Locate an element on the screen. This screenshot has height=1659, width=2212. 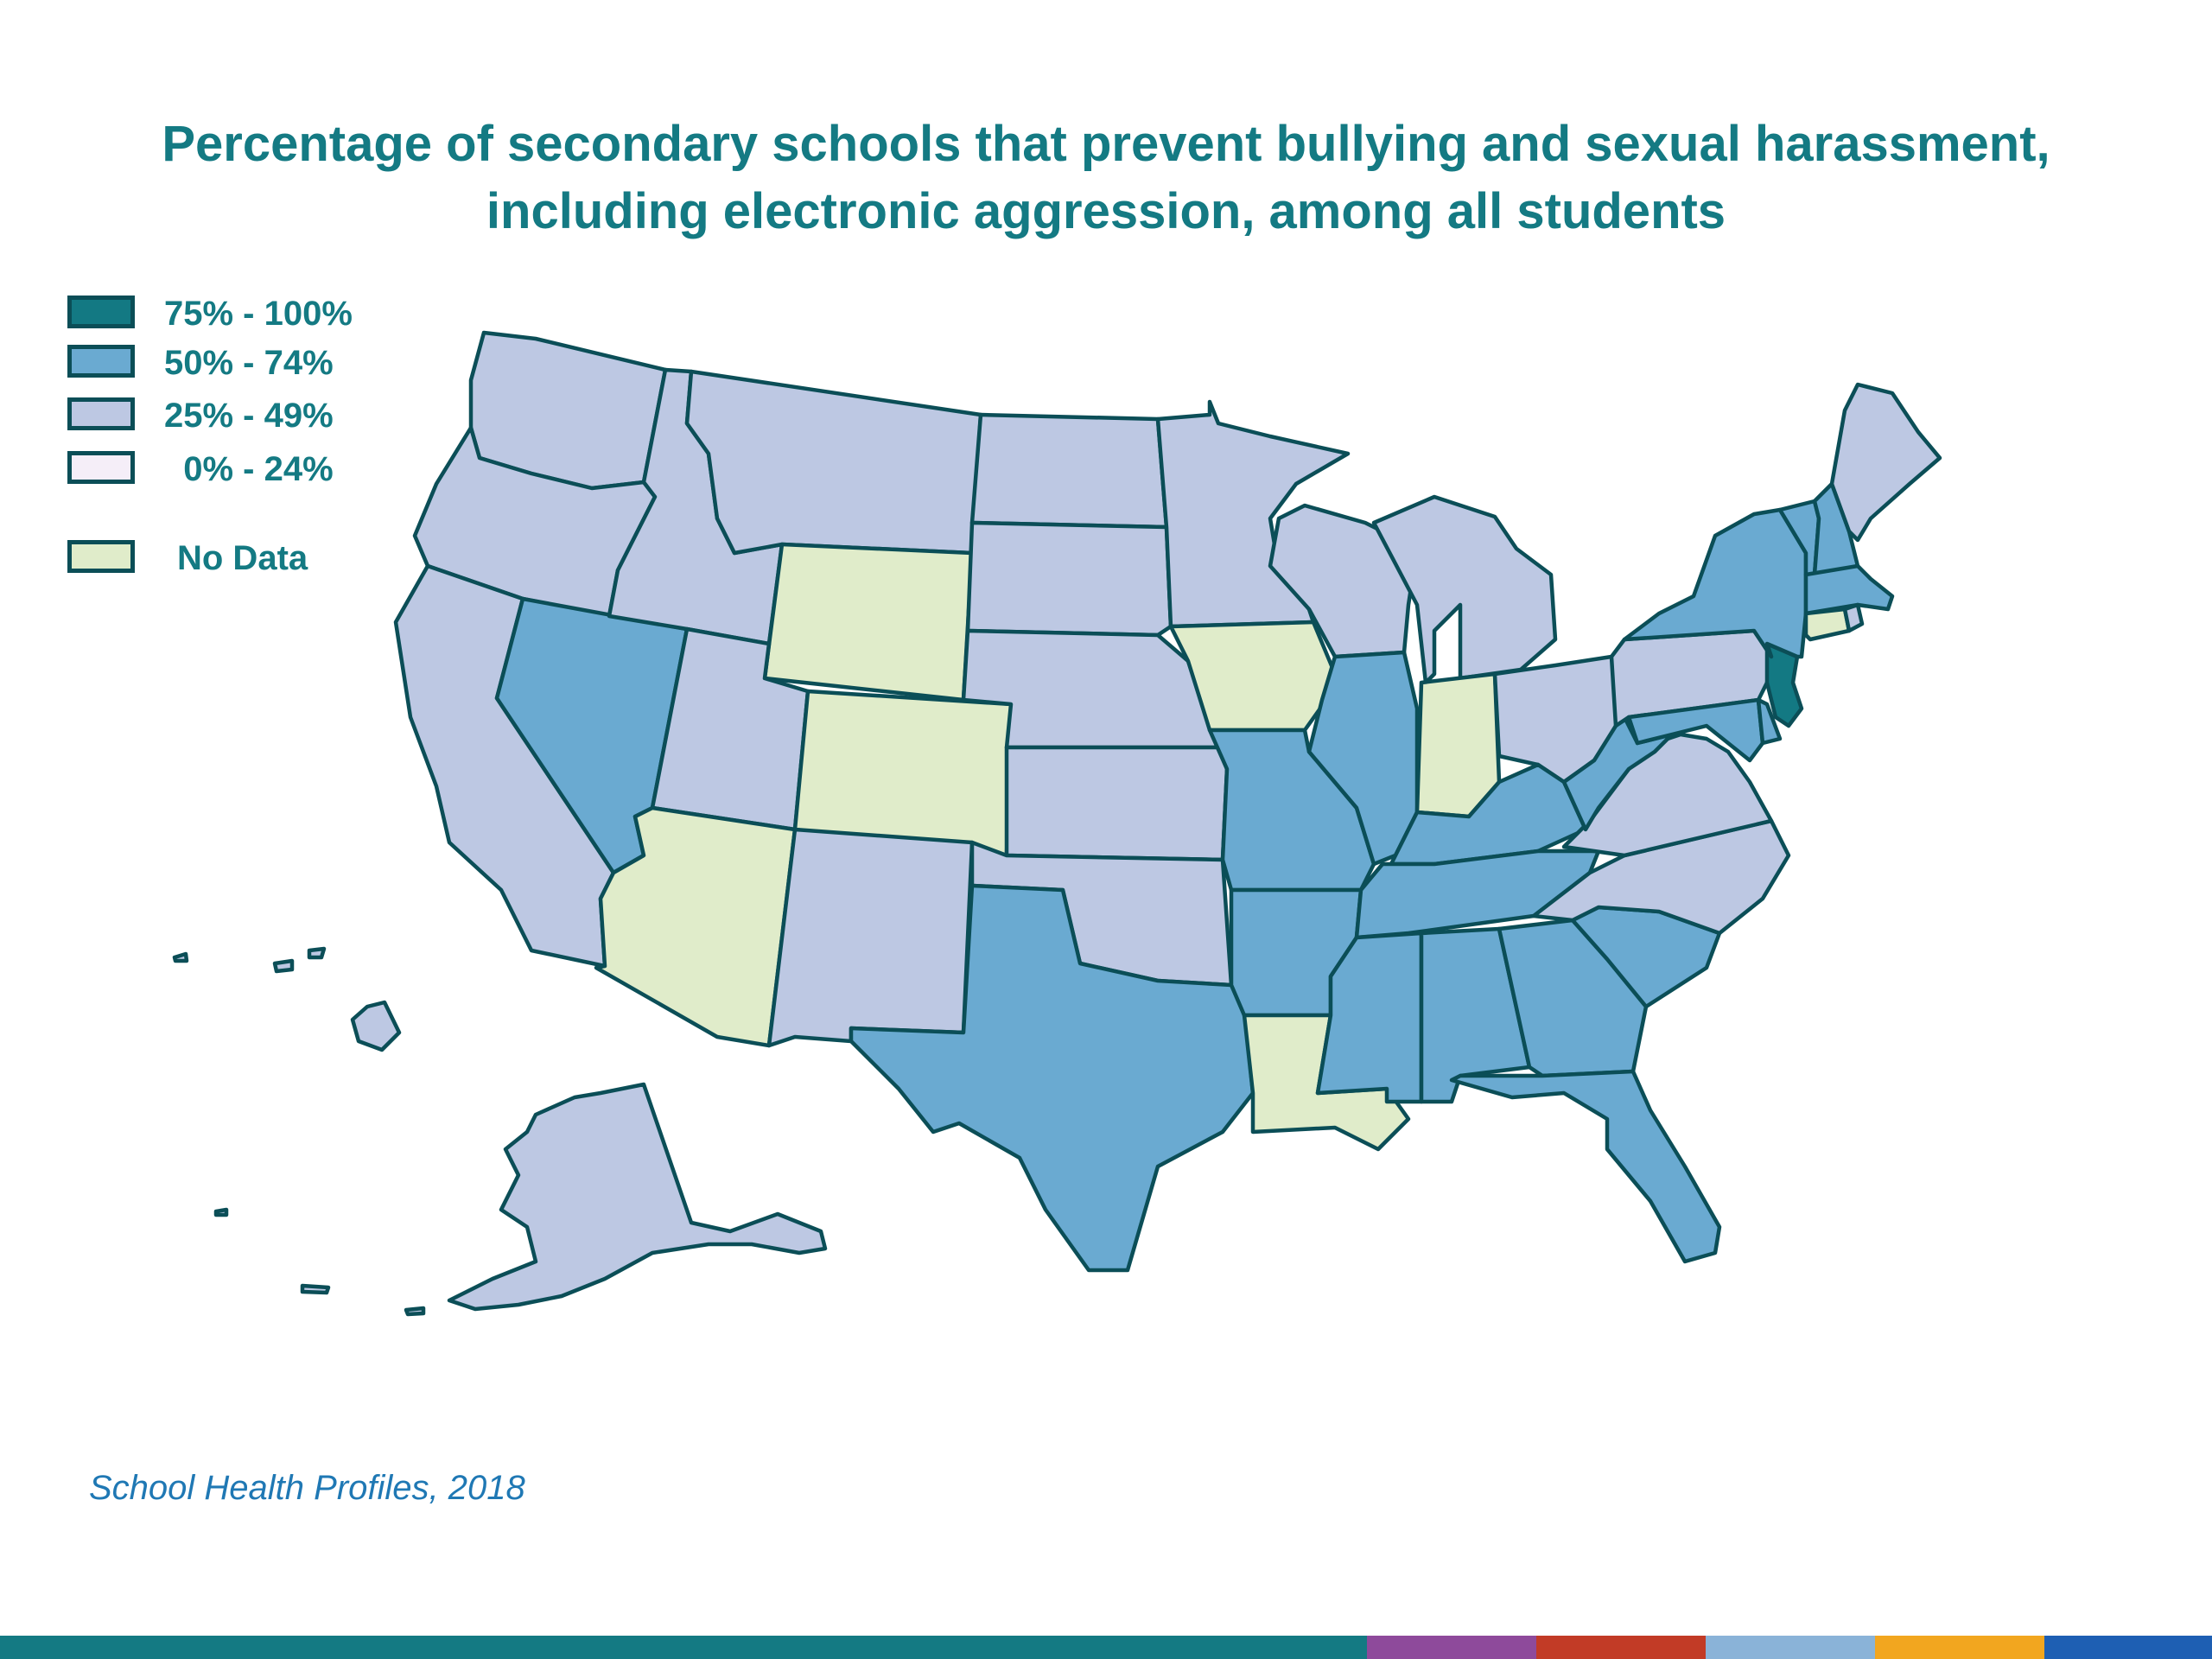
bottom-bar-segment-teal is located at coordinates (683, 1647).